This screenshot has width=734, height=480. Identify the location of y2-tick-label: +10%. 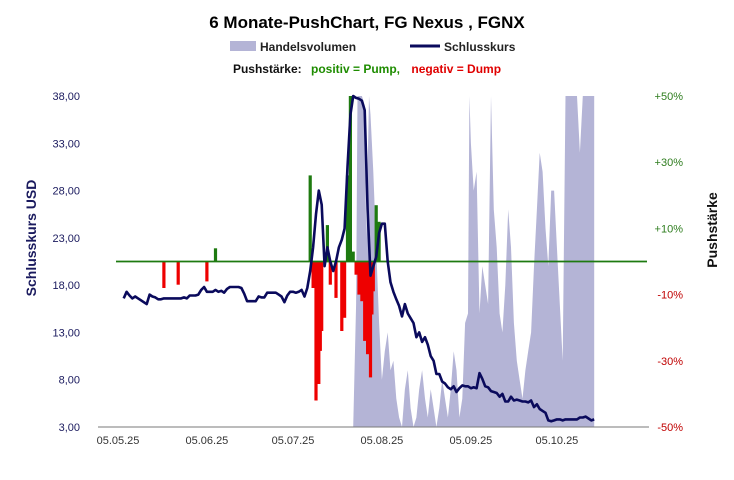
(669, 229).